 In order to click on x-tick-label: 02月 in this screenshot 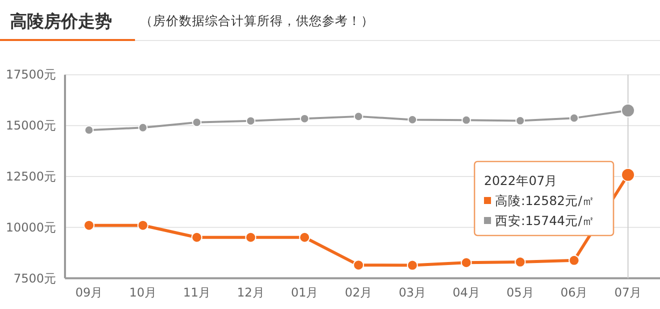, I will do `click(358, 292)`.